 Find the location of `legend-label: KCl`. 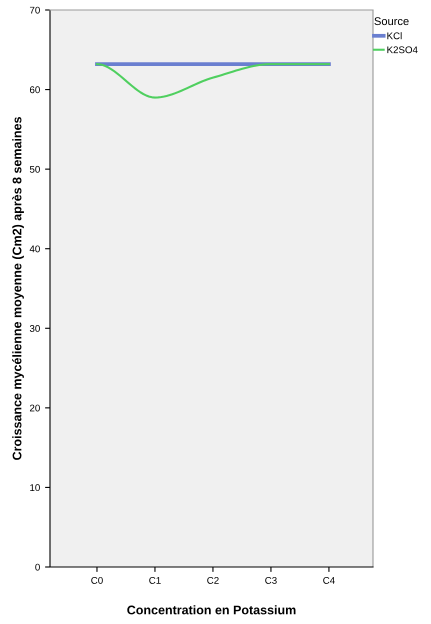

legend-label: KCl is located at coordinates (394, 36).